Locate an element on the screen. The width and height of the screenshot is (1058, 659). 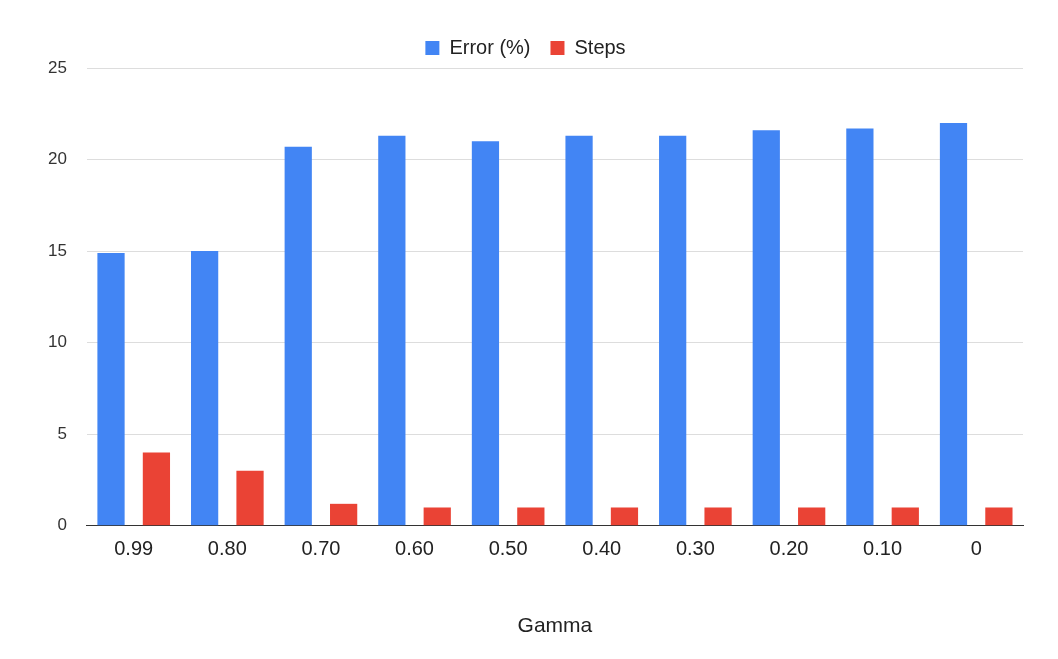
legend-label: Steps is located at coordinates (600, 46).